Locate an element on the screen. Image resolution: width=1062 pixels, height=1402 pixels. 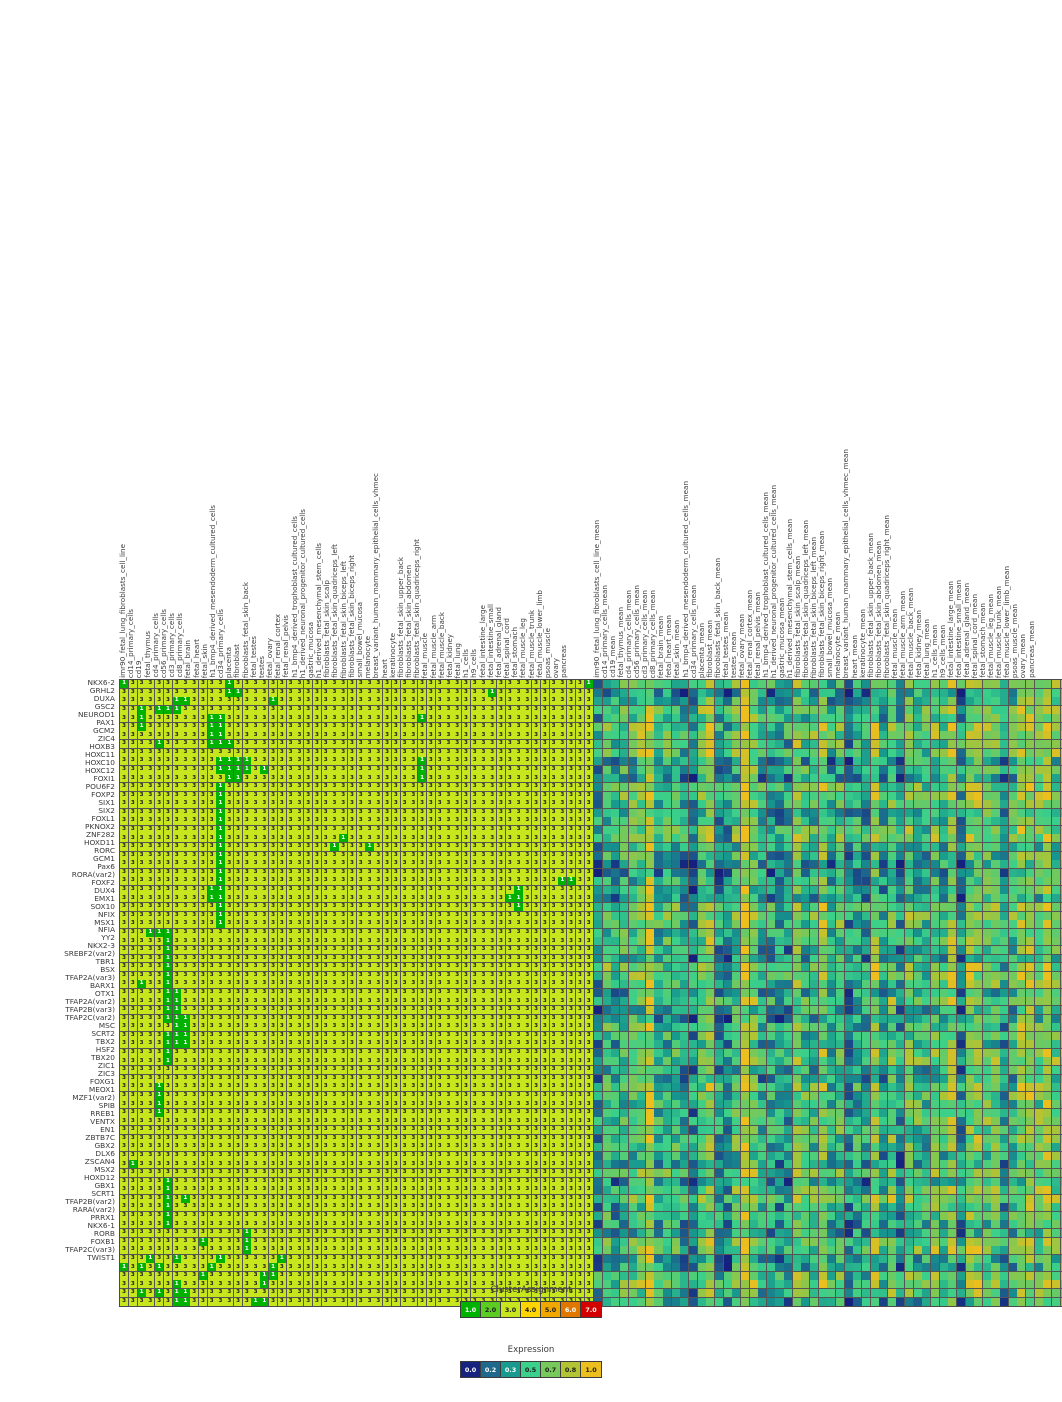
cluster-cell-r7-c3: 3 is located at coordinates (150, 744).